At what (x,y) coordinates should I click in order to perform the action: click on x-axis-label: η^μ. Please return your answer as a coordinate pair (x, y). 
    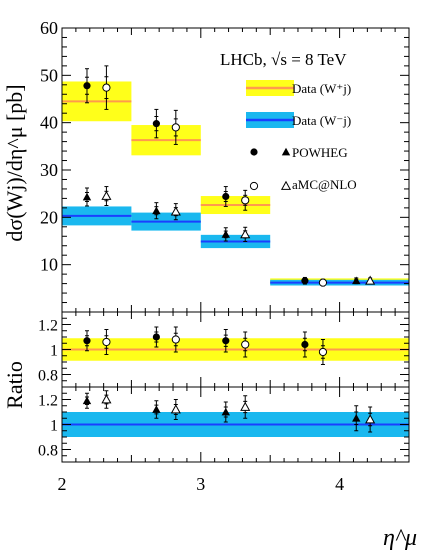
    Looking at the image, I should click on (400, 538).